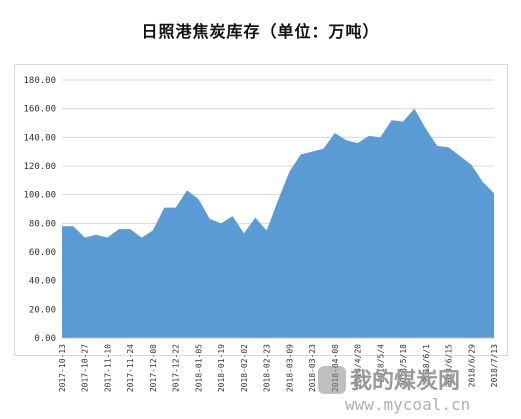 The width and height of the screenshot is (521, 419). What do you see at coordinates (39, 81) in the screenshot?
I see `y-tick-label: 180.00` at bounding box center [39, 81].